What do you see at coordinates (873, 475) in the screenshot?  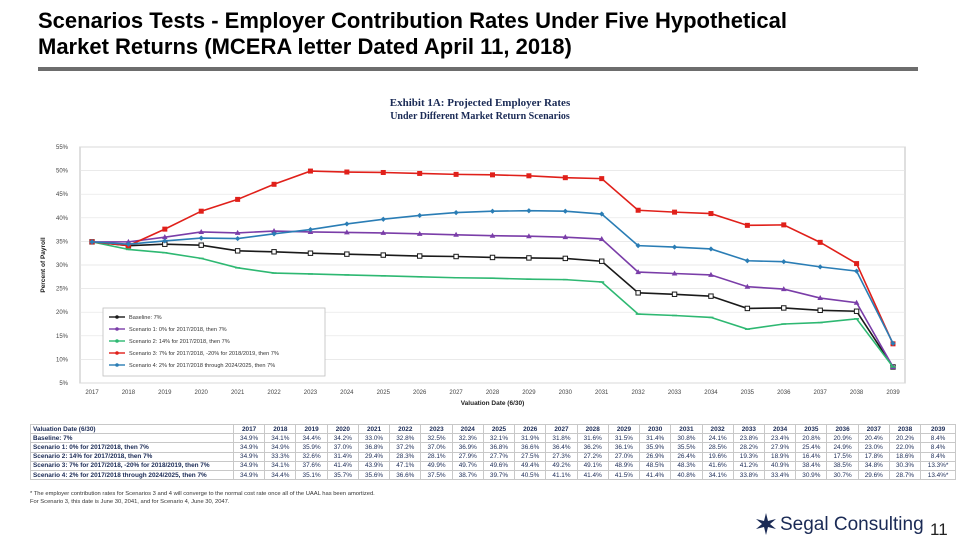 I see `table-cell: 29.6%` at bounding box center [873, 475].